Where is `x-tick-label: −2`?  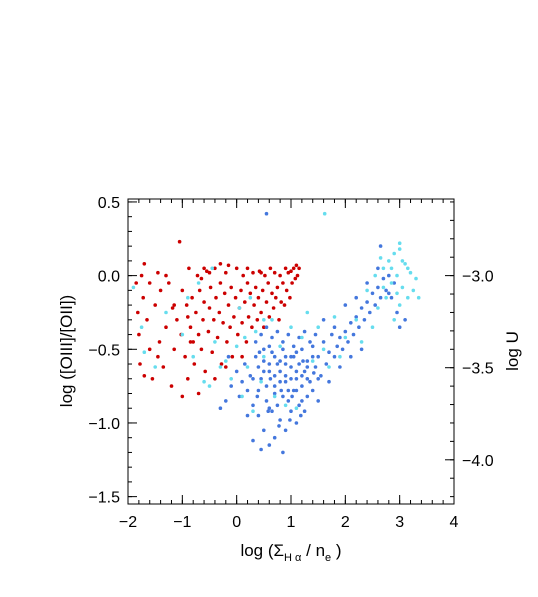 x-tick-label: −2 is located at coordinates (128, 522).